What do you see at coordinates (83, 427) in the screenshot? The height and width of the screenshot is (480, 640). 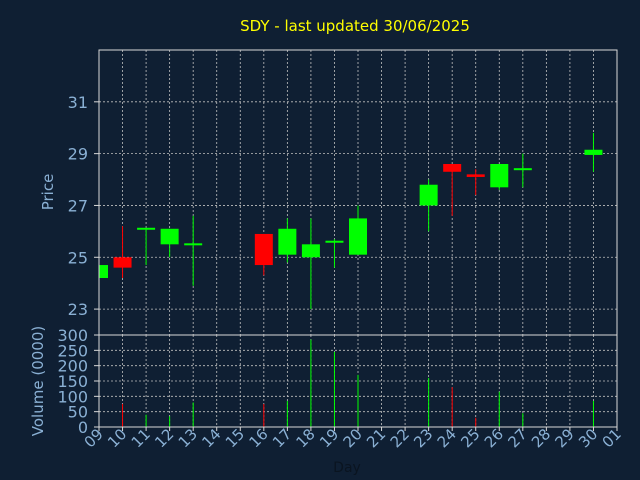 I see `volume-tick-label: 0` at bounding box center [83, 427].